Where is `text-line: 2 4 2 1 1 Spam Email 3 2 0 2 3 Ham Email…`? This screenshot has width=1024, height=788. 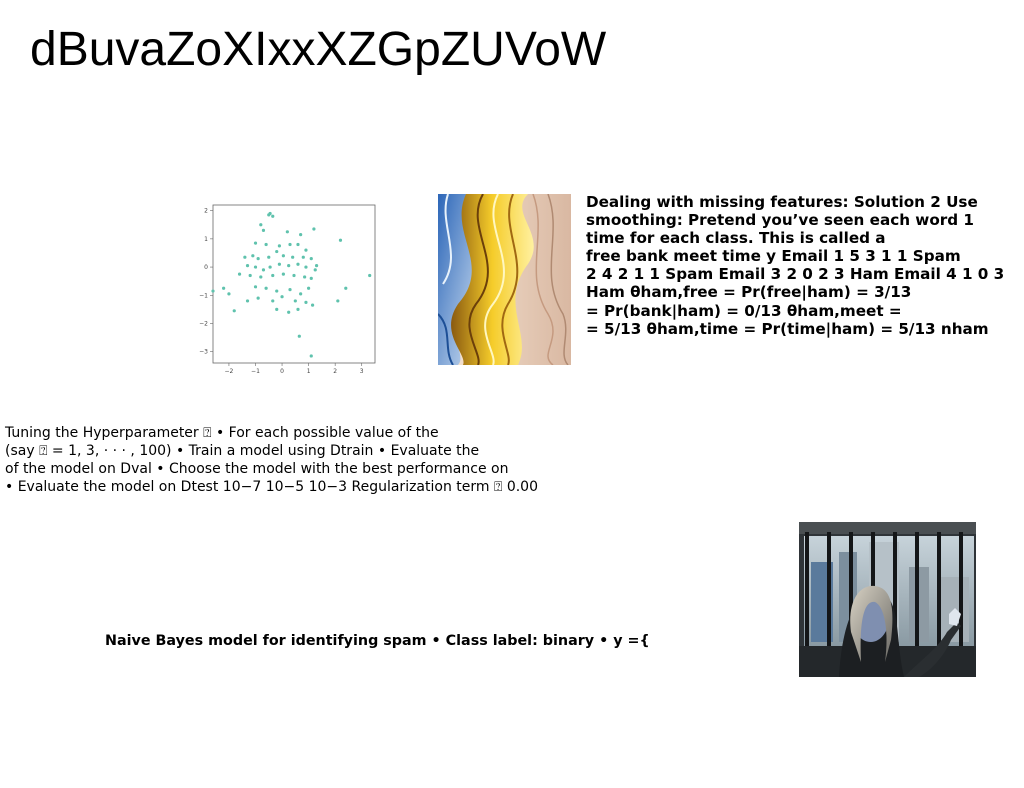
text-line: 2 4 2 1 1 Spam Email 3 2 0 2 3 Ham Email… is located at coordinates (795, 274).